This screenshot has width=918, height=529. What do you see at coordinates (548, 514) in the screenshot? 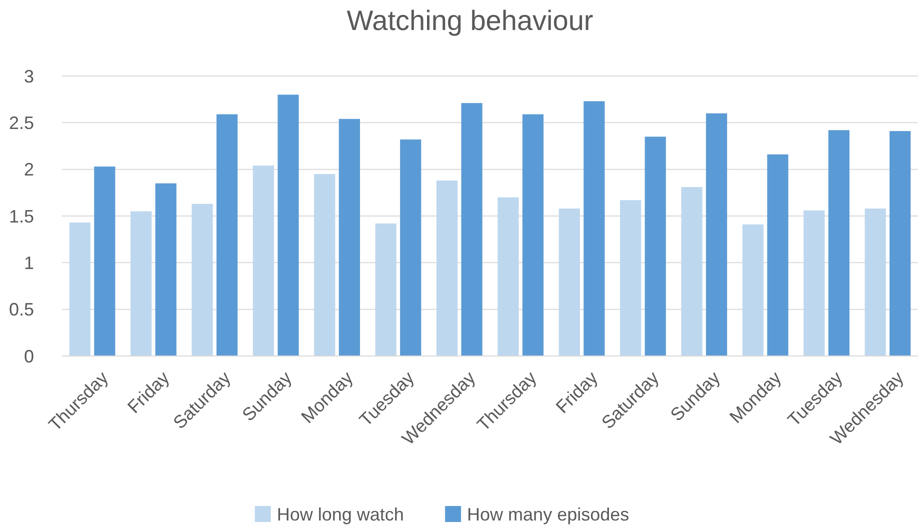
I see `legend-label: How many episodes` at bounding box center [548, 514].